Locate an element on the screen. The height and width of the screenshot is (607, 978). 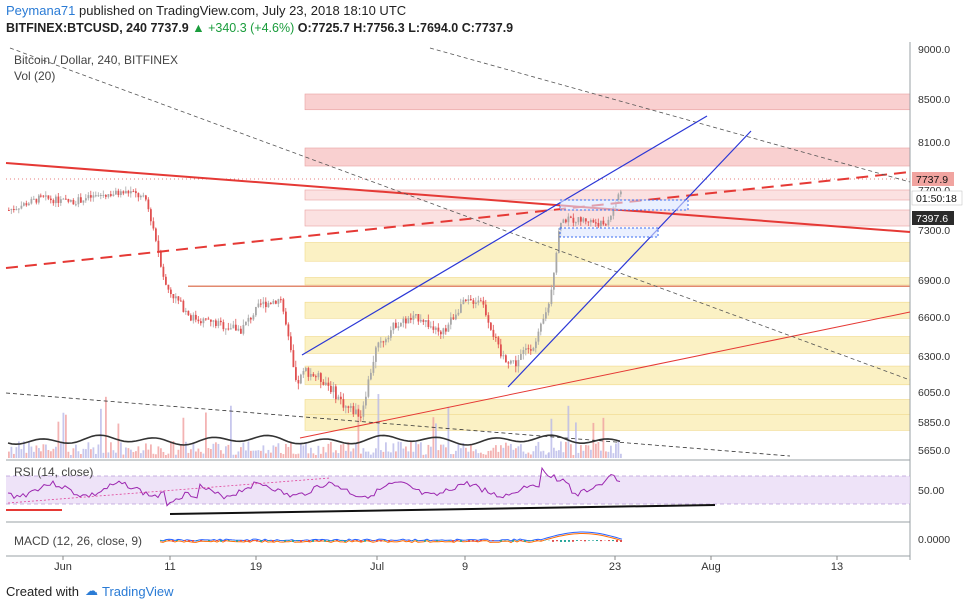
tradingview-logo: ☁ TradingView is located at coordinates (129, 591).